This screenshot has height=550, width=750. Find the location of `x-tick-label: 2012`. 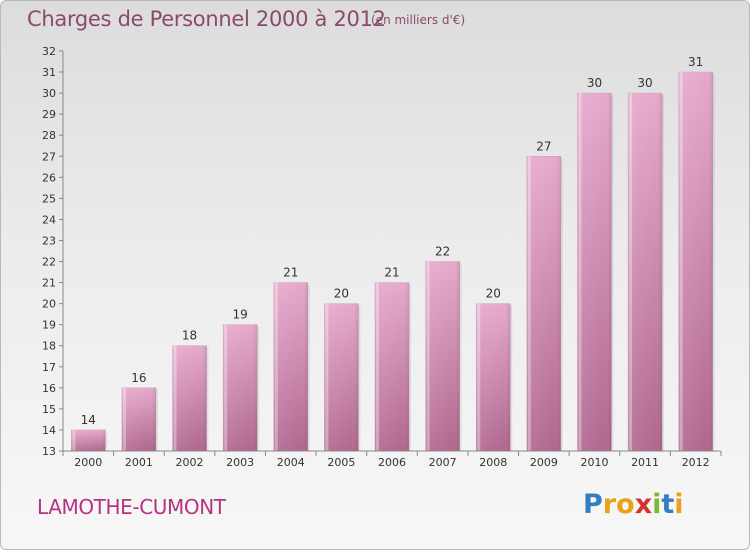

x-tick-label: 2012 is located at coordinates (696, 462).